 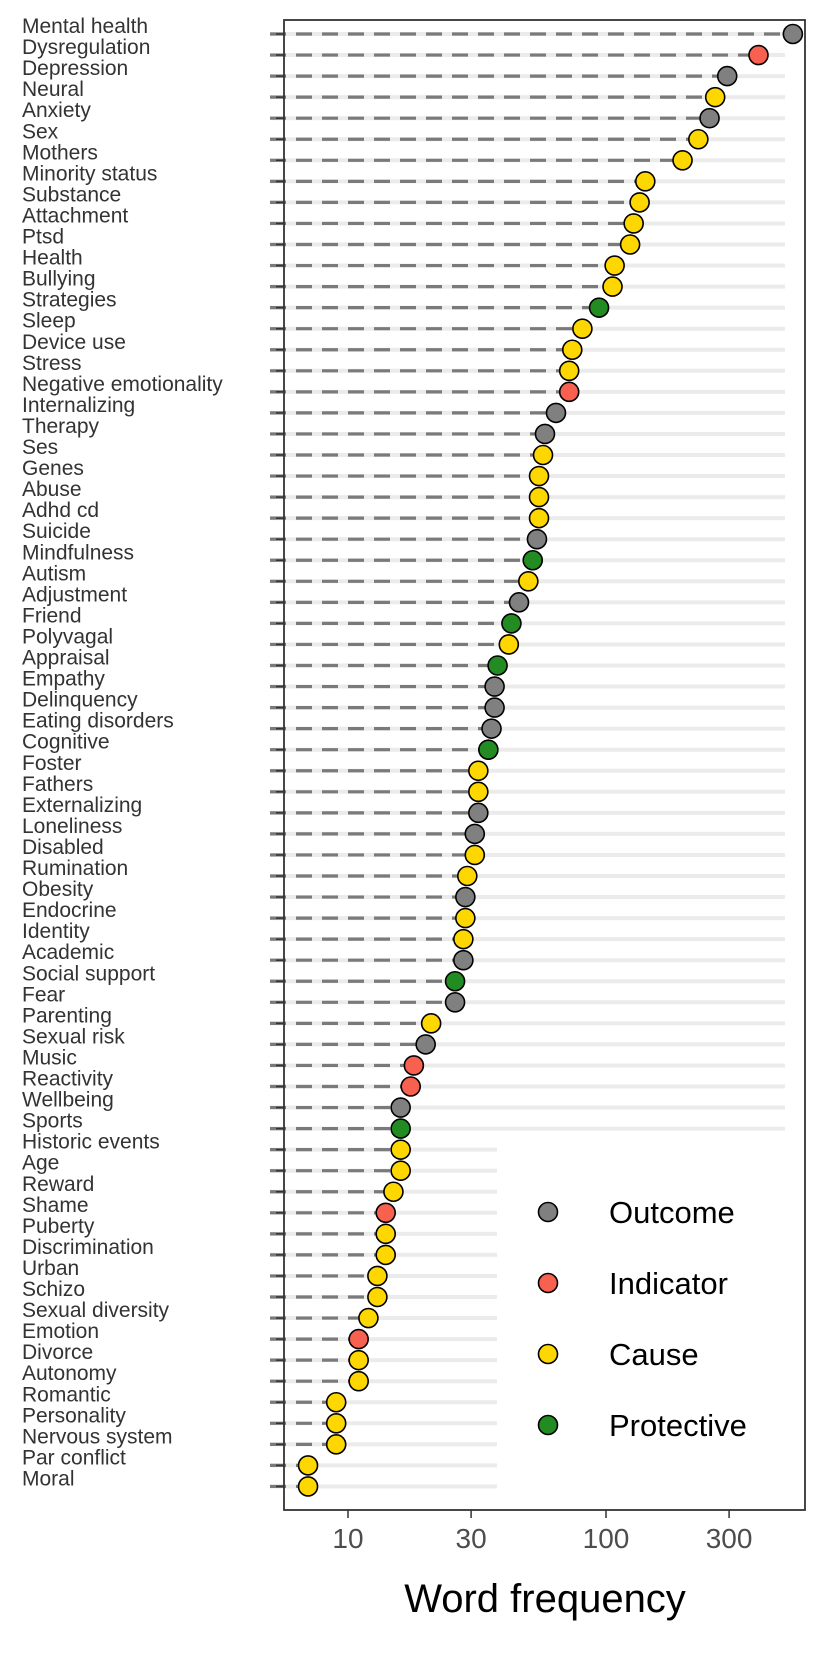 I want to click on legend: Outcome Indicator Cause Protective, so click(x=642, y=1319).